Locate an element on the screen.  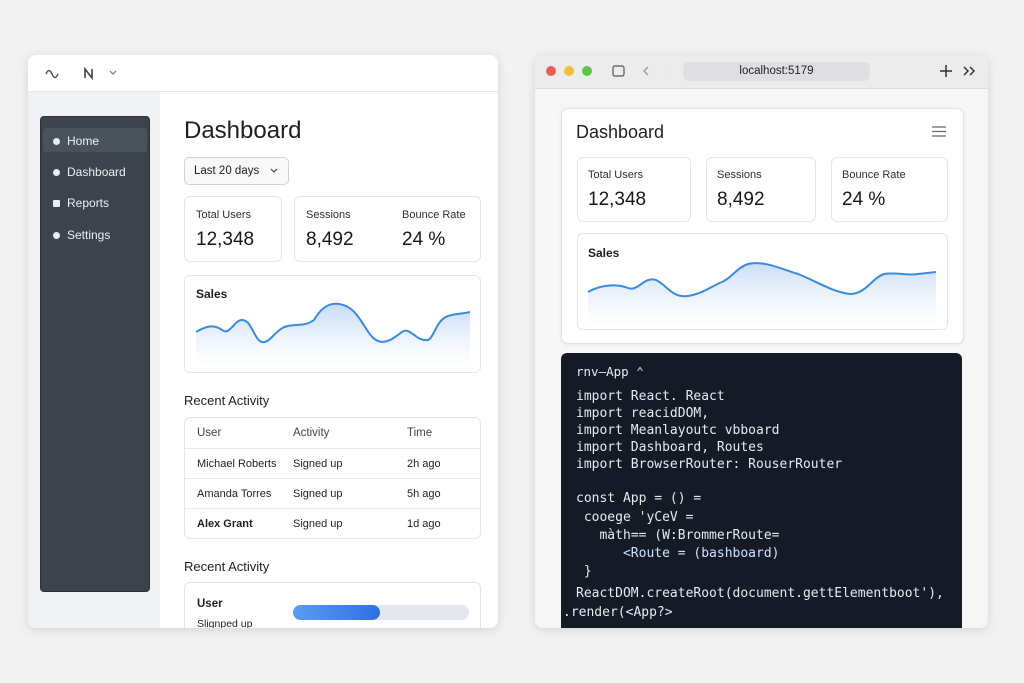
cell: Alex Grant is located at coordinates (225, 524).